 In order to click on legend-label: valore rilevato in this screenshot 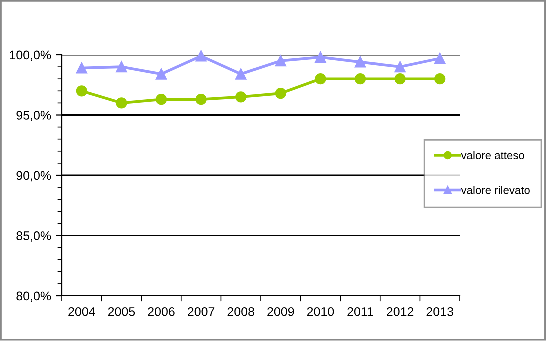, I will do `click(495, 190)`.